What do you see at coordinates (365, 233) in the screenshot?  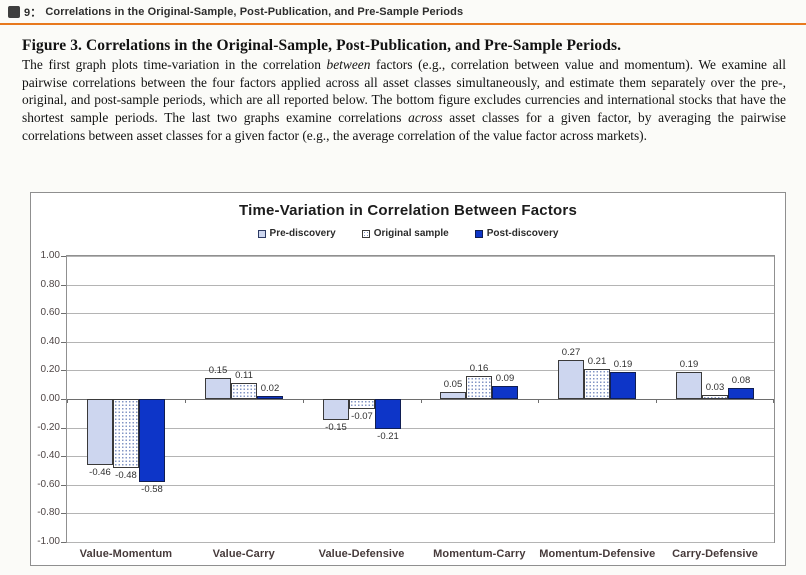 I see `orig-legend-swatch-icon` at bounding box center [365, 233].